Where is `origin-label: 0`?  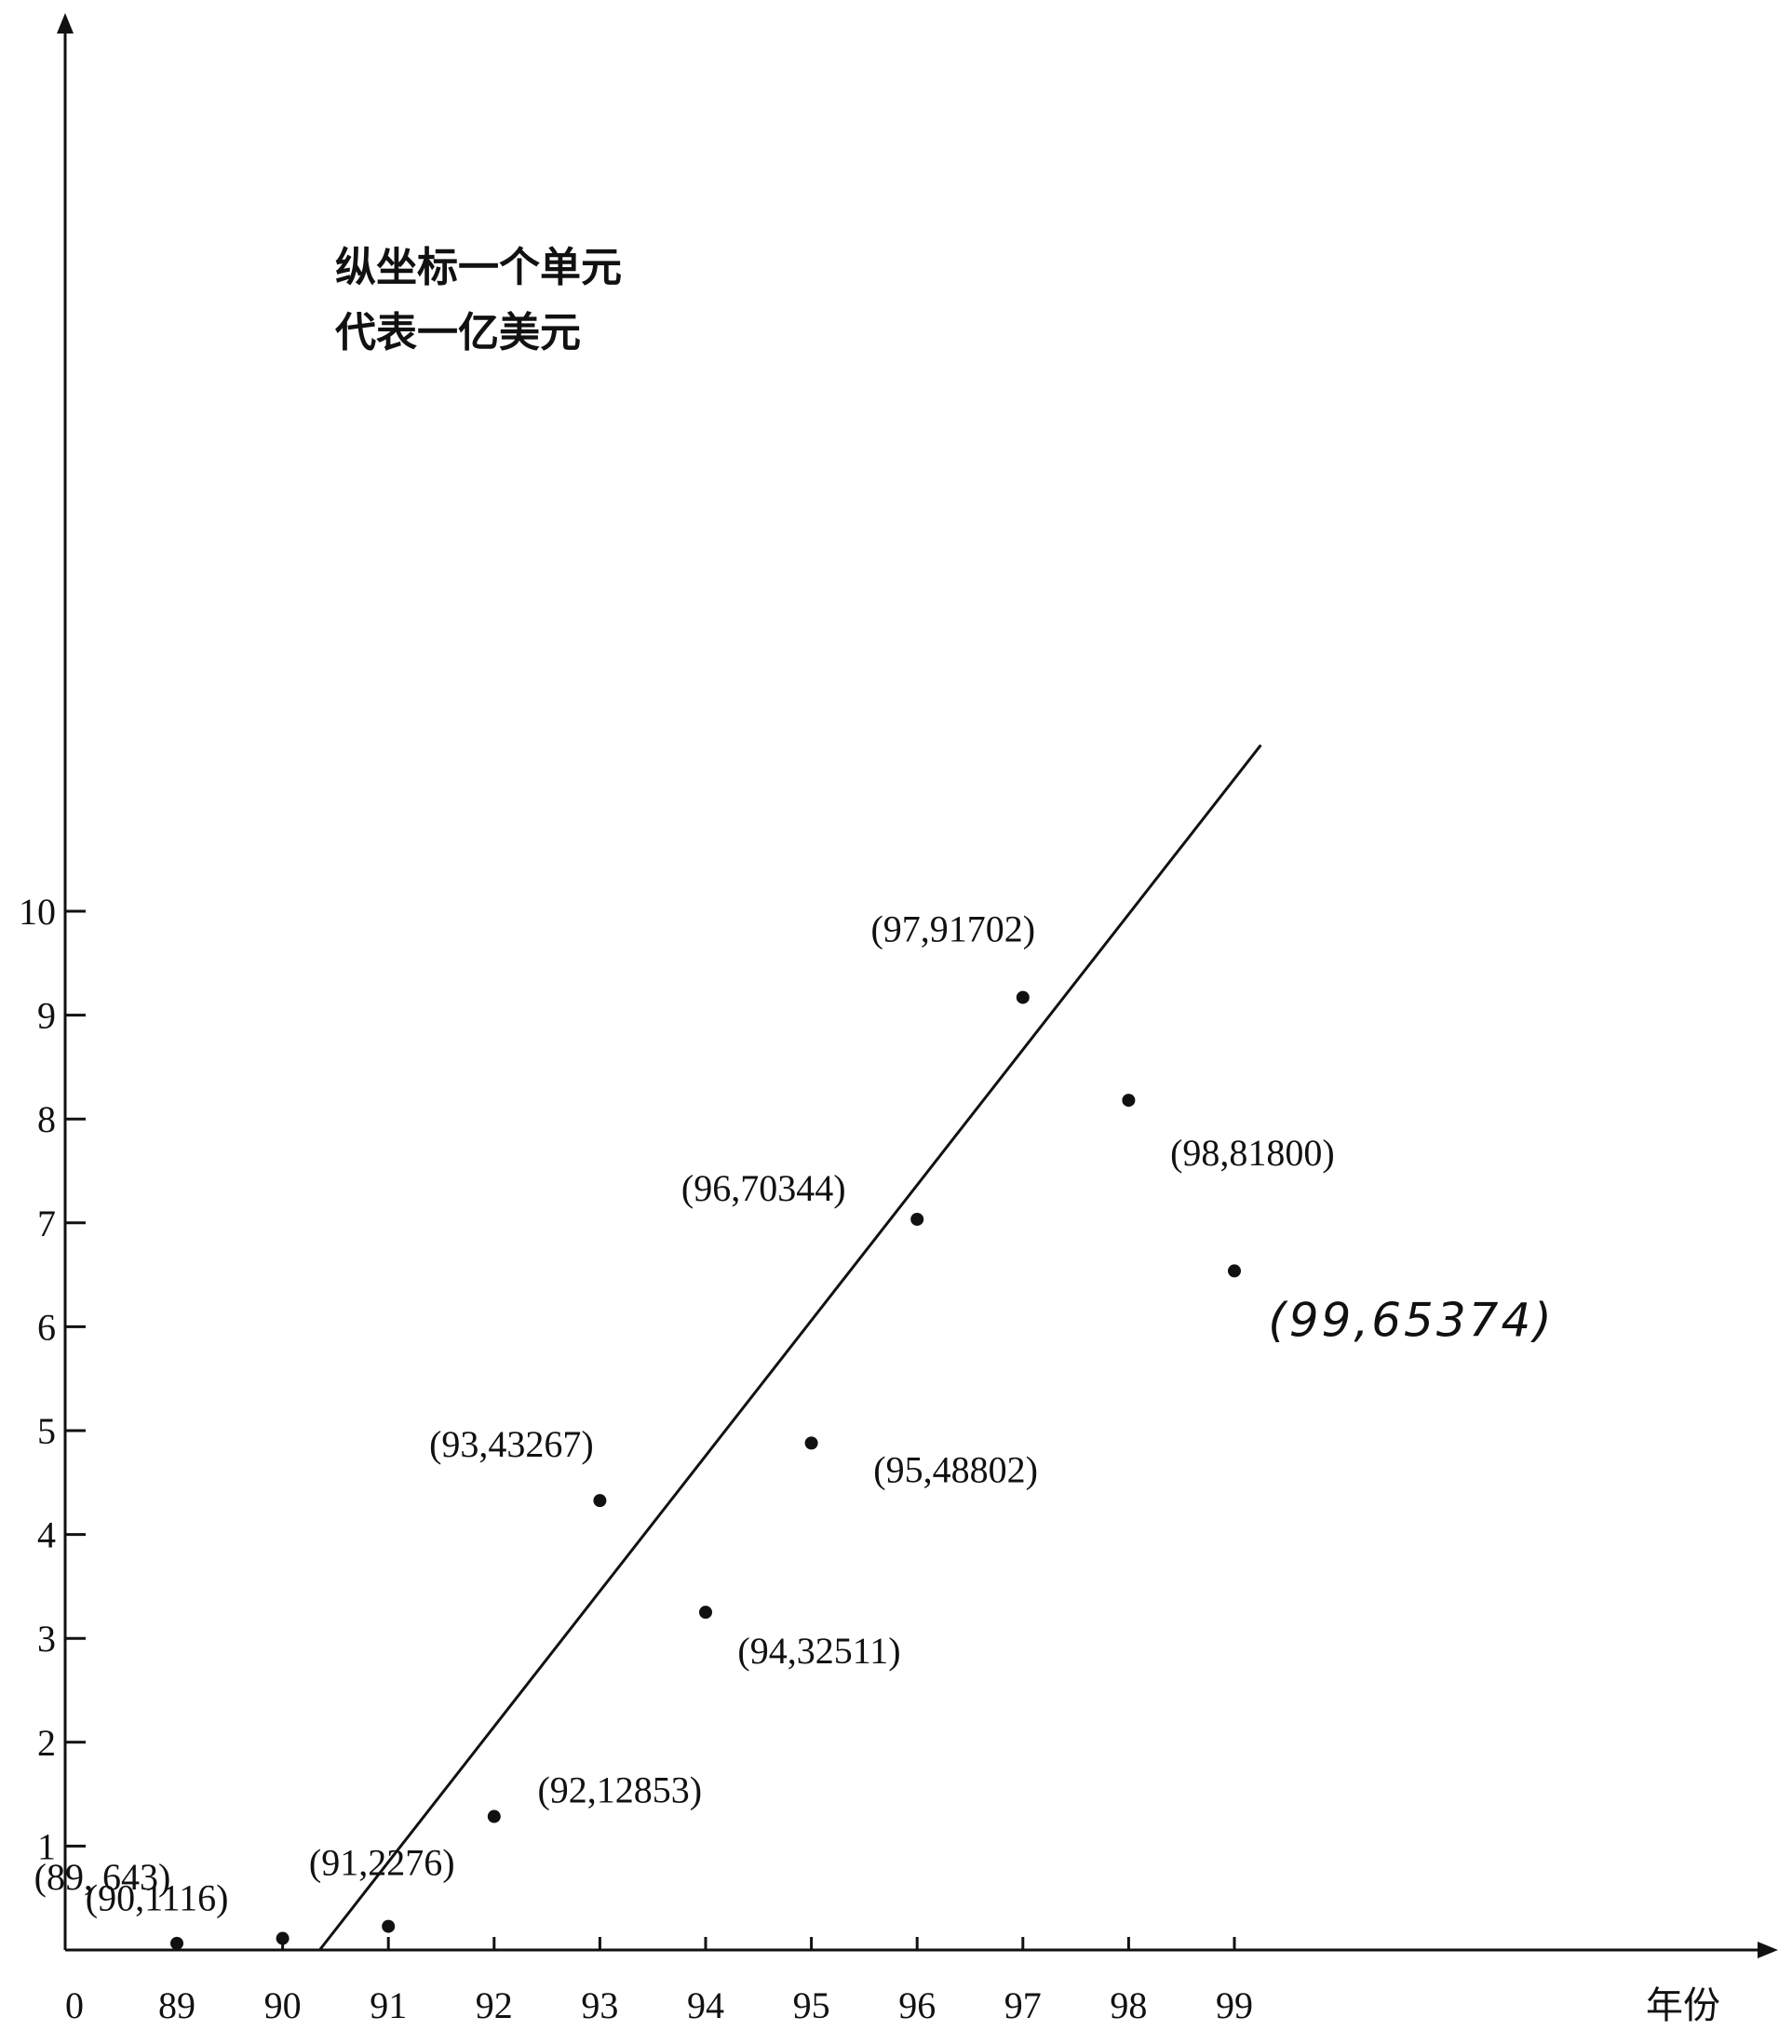
origin-label: 0 is located at coordinates (74, 2005).